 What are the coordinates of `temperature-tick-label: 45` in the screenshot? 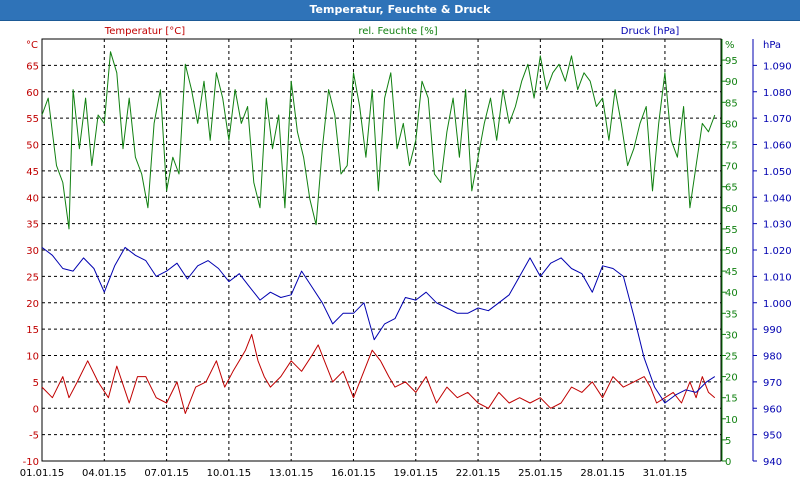 It's located at (32, 172).